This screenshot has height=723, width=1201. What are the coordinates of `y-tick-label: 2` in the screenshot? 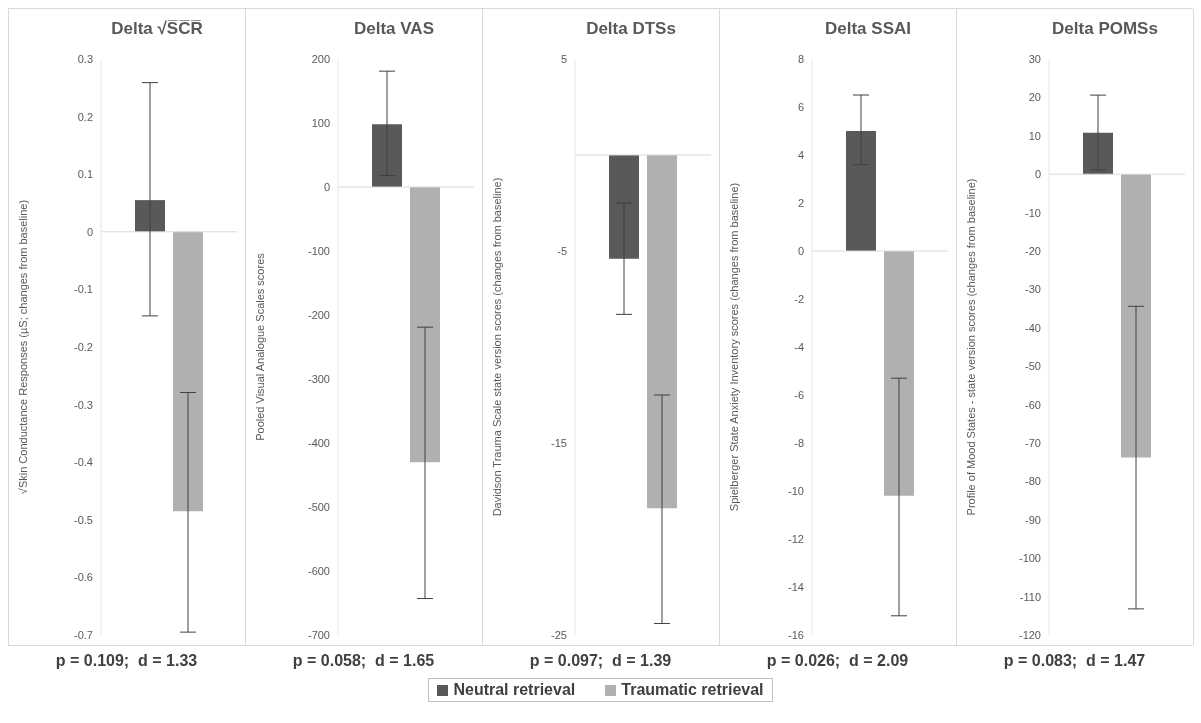 It's located at (800, 202).